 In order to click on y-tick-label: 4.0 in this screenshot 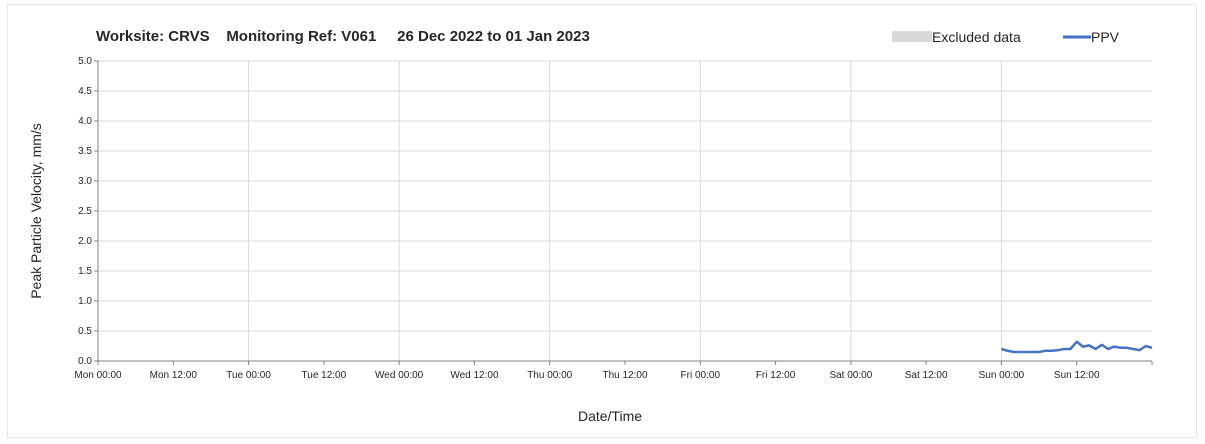, I will do `click(85, 121)`.